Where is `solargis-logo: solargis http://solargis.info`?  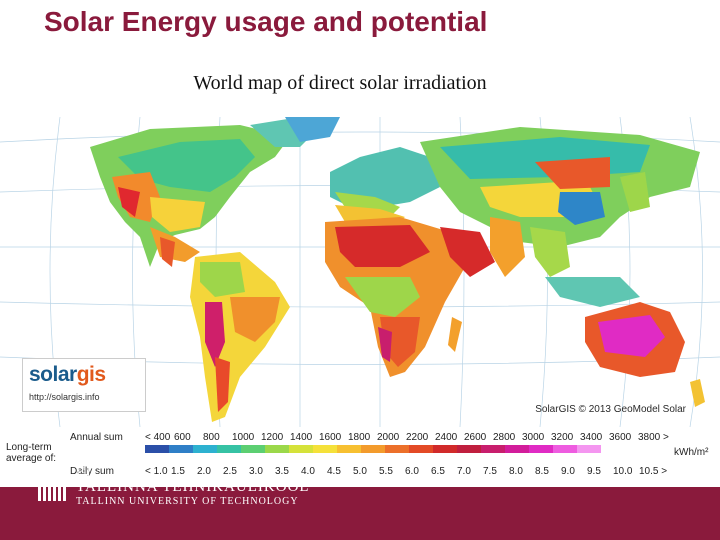
solargis-logo: solargis http://solargis.info is located at coordinates (84, 385).